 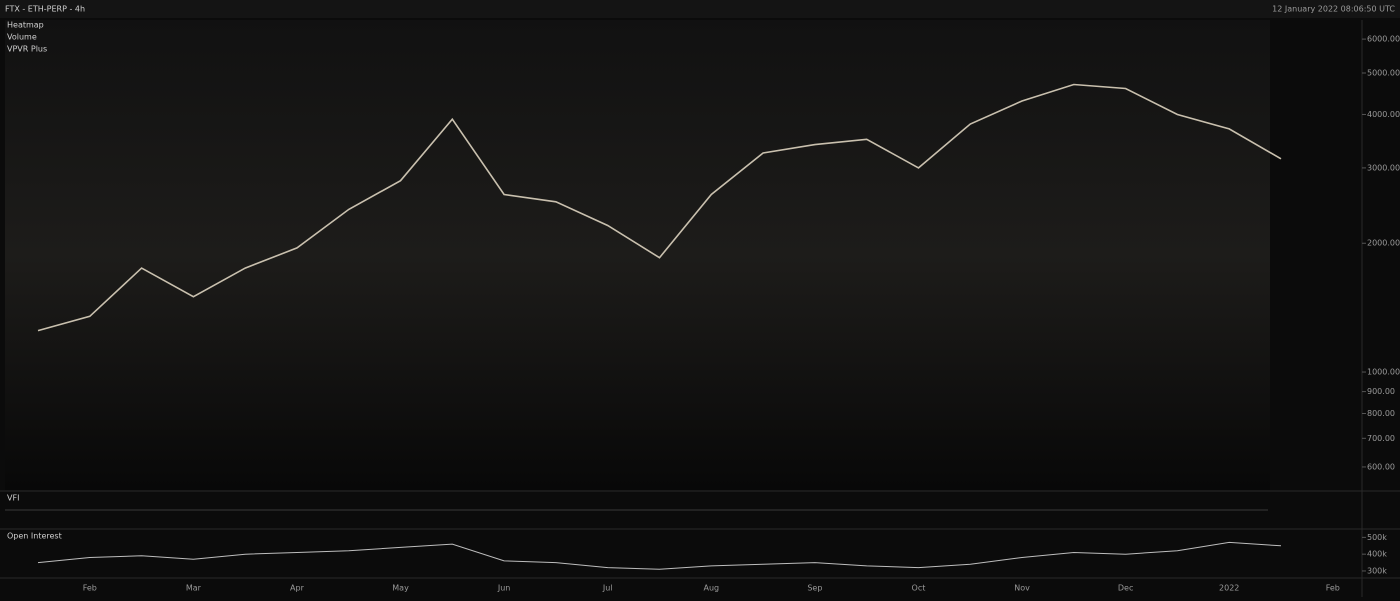 I want to click on top-bar, so click(x=700, y=9).